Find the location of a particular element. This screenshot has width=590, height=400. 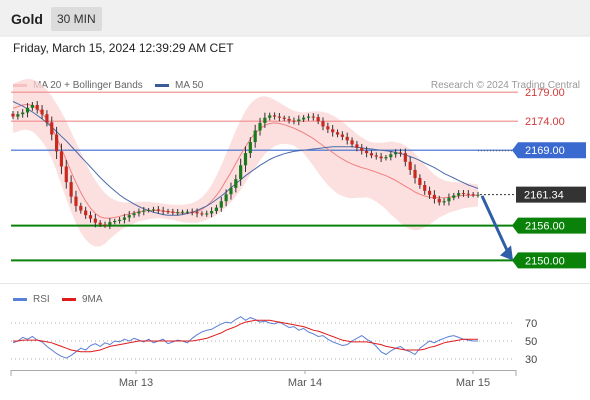

rsi-tick-label: 50 is located at coordinates (531, 342).